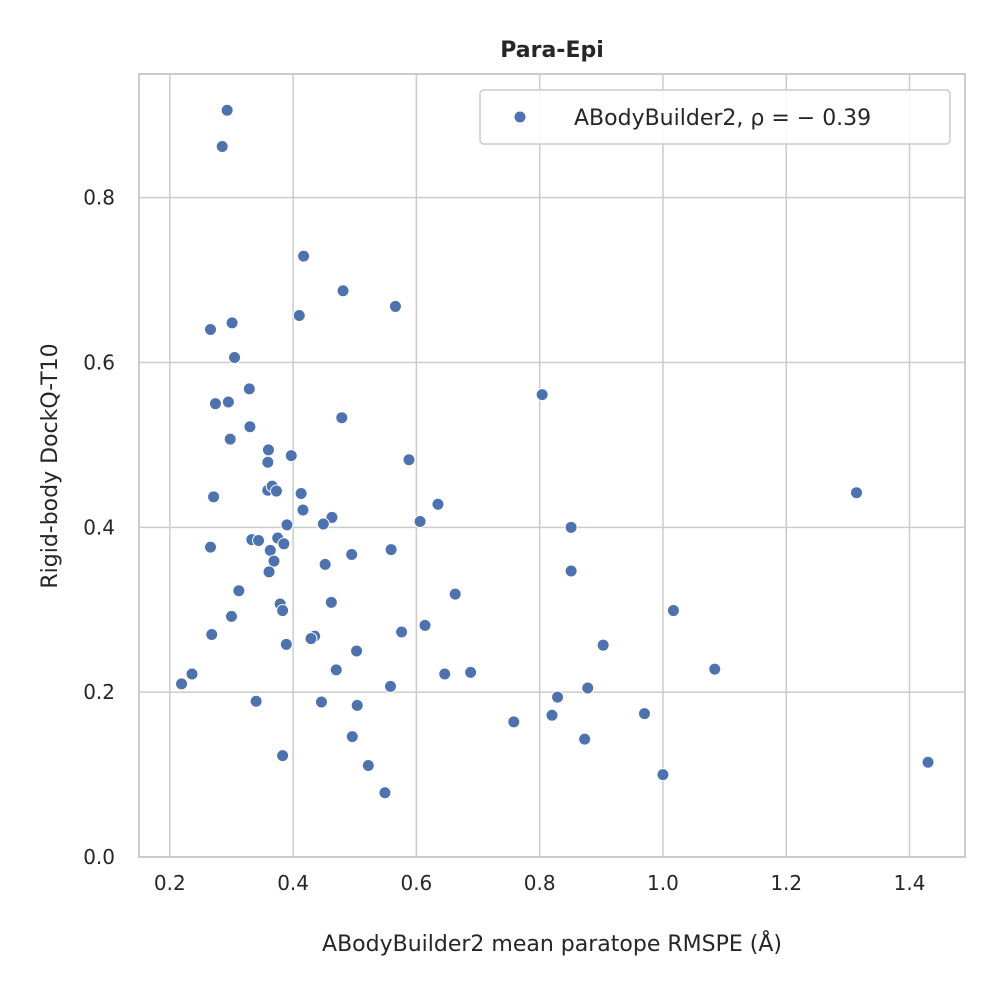  I want to click on x-tick-label: 0.8, so click(540, 883).